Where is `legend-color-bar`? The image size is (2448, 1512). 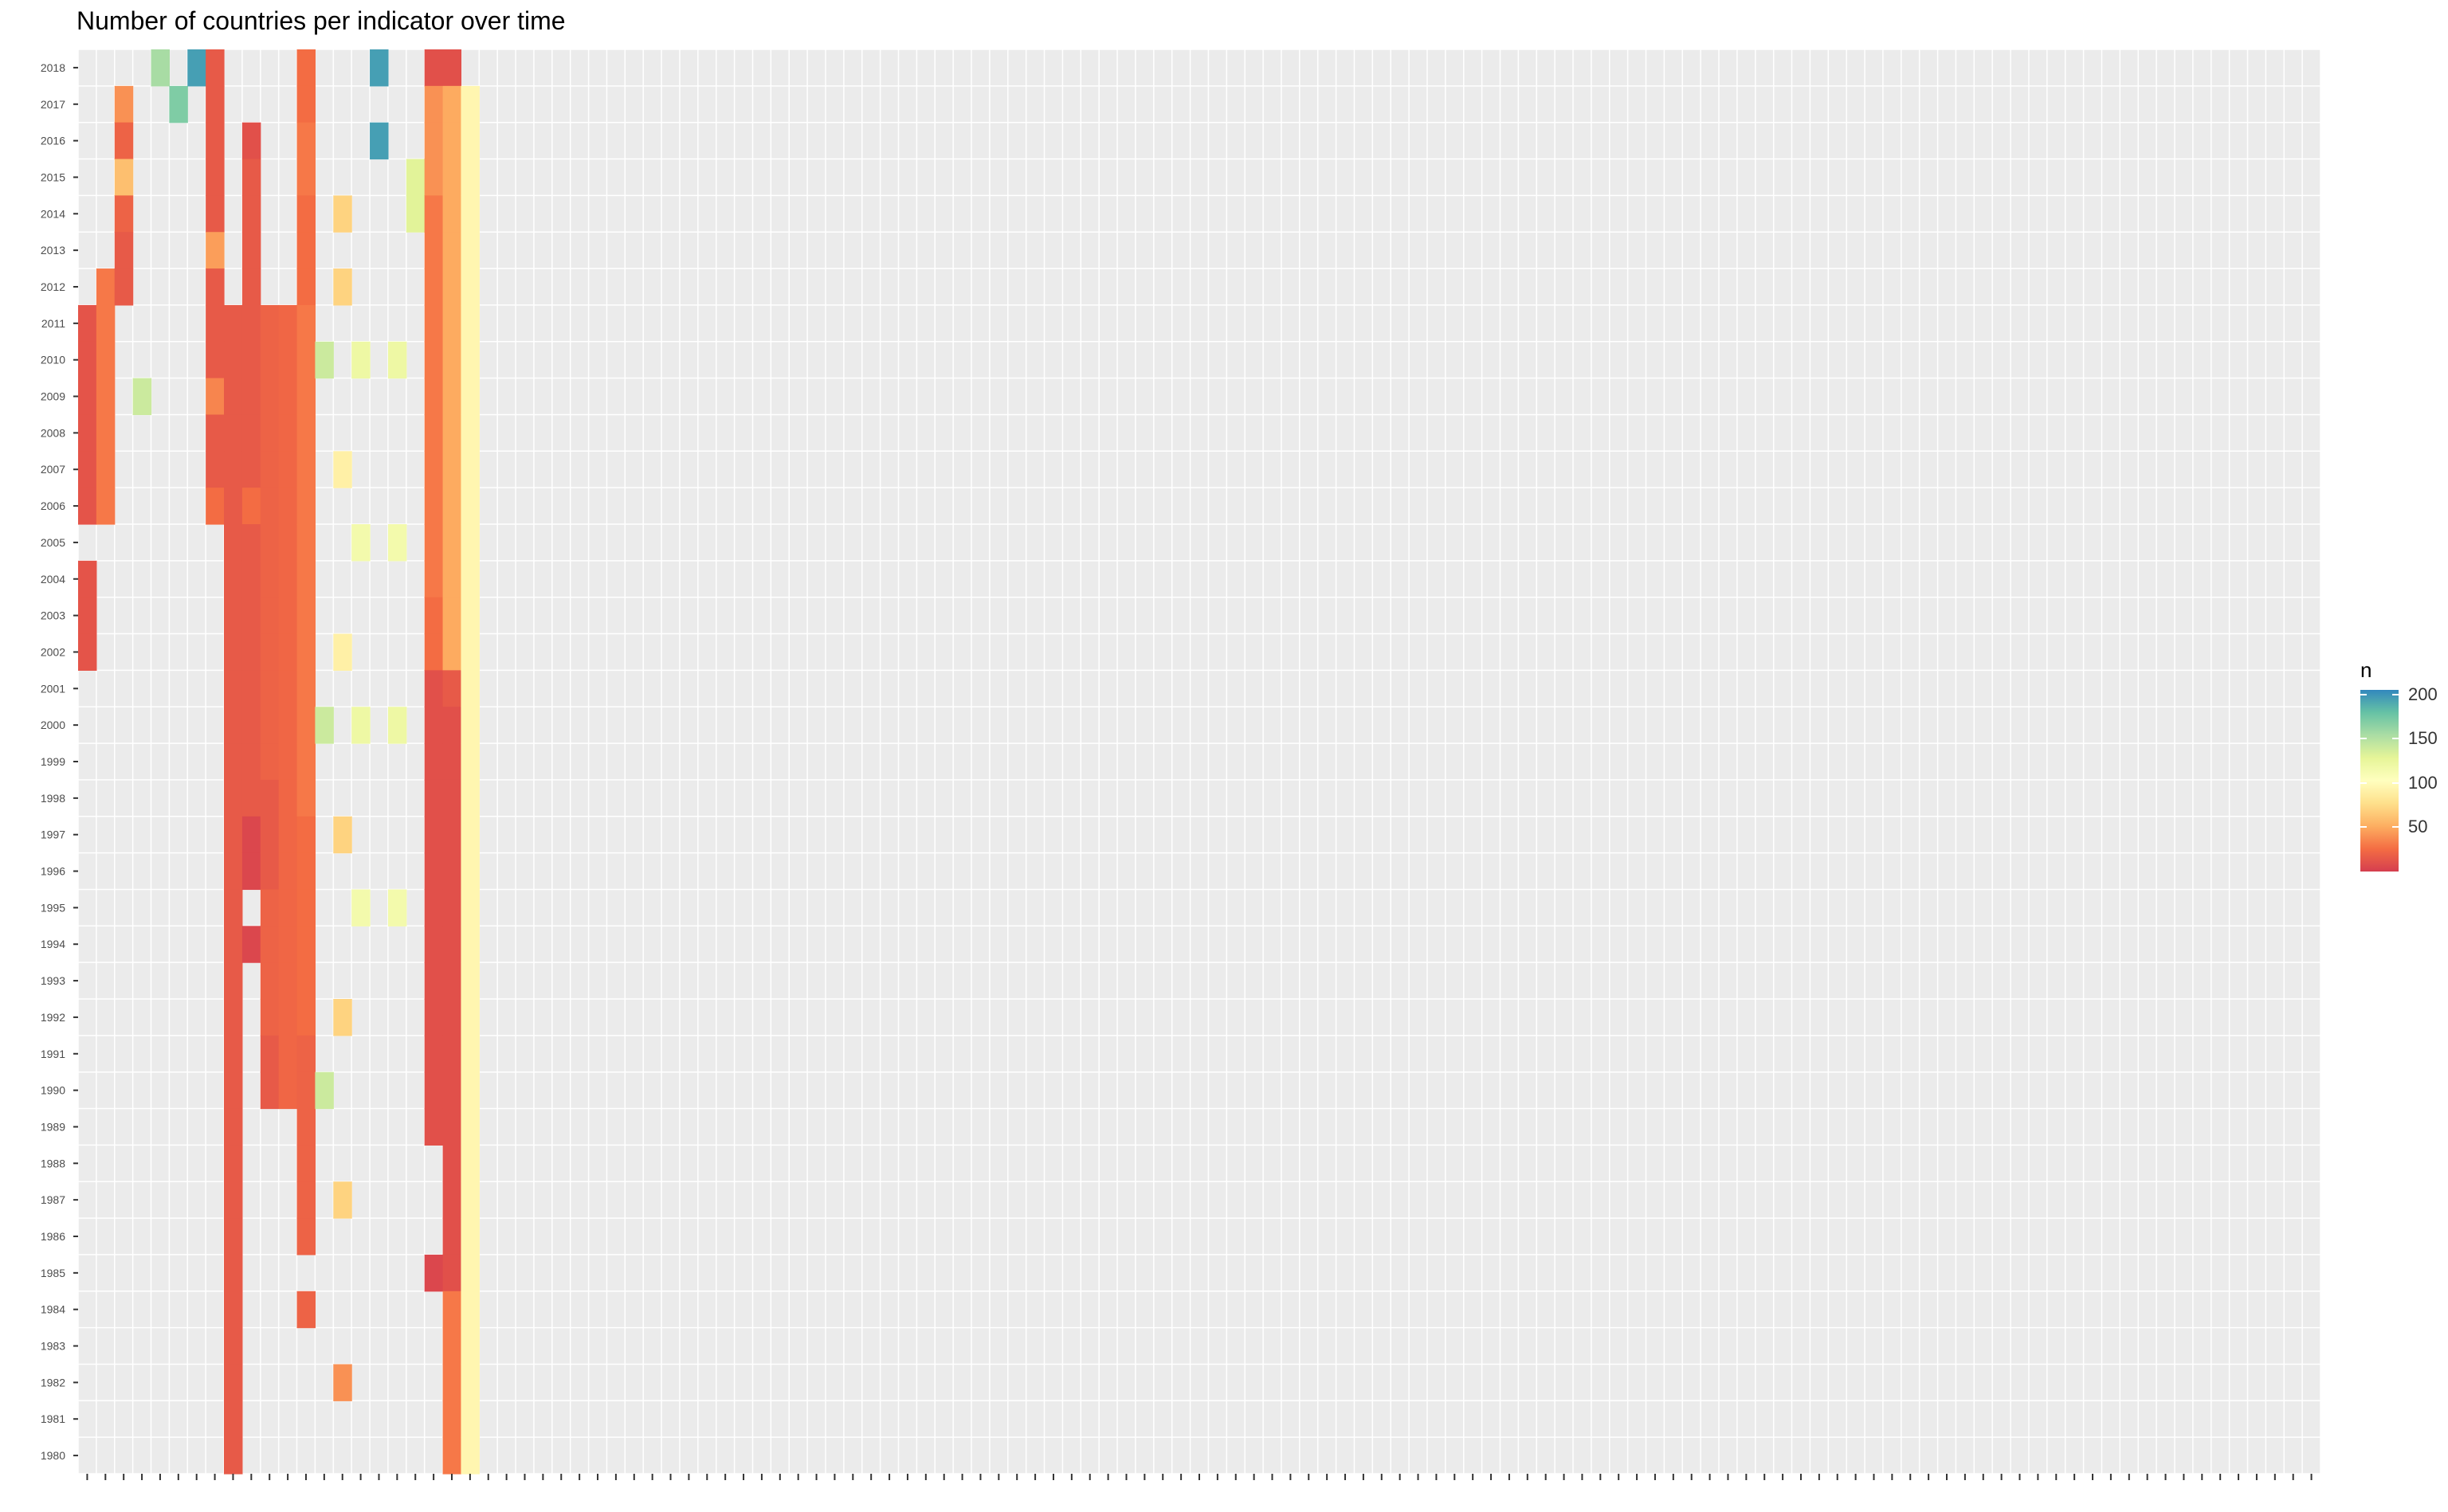 legend-color-bar is located at coordinates (2379, 781).